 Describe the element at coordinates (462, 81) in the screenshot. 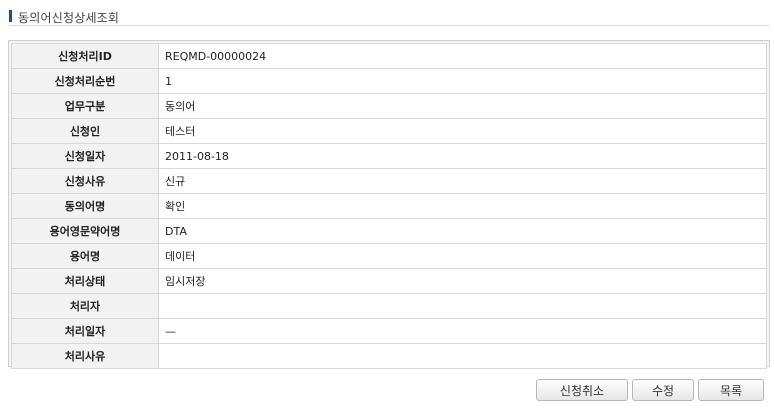

I see `field-value: 1` at that location.